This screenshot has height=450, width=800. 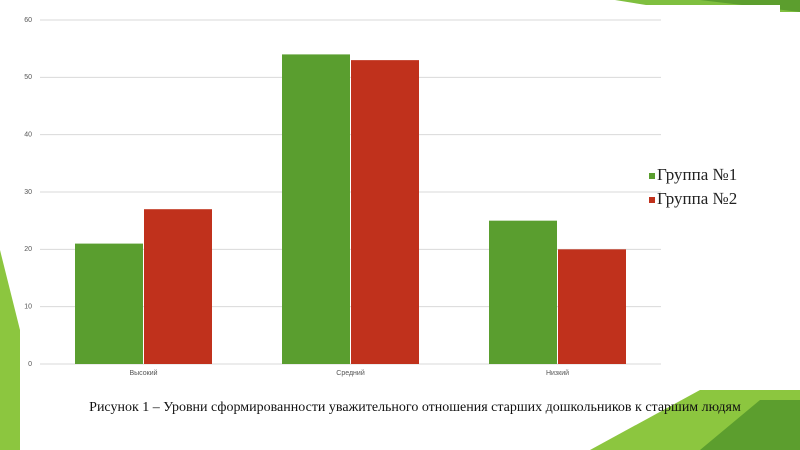 What do you see at coordinates (28, 192) in the screenshot?
I see `y-tick-label: 30` at bounding box center [28, 192].